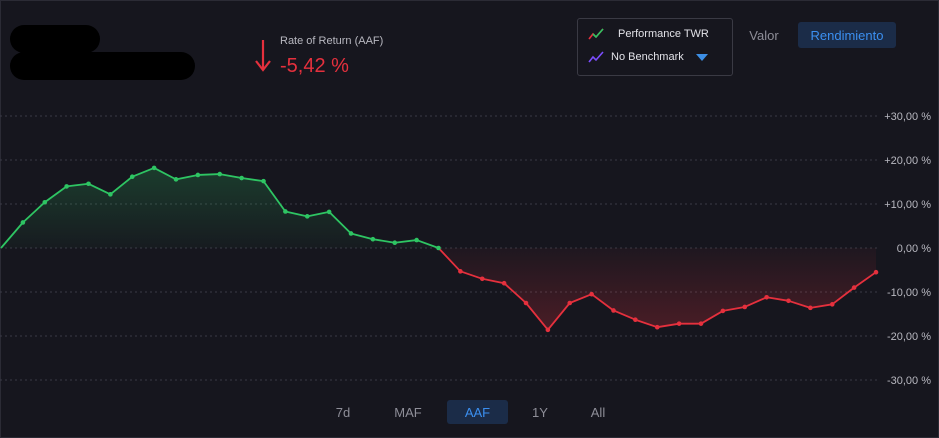  What do you see at coordinates (655, 47) in the screenshot?
I see `legend-box: Performance TWR No Benchmark` at bounding box center [655, 47].